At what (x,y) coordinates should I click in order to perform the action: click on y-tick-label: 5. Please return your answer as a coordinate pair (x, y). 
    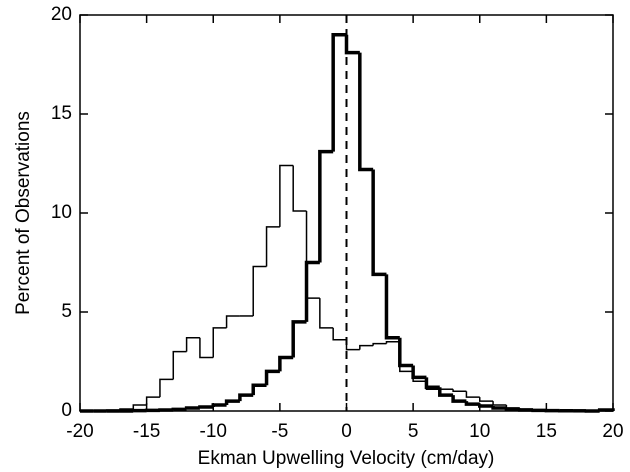
    Looking at the image, I should click on (66, 311).